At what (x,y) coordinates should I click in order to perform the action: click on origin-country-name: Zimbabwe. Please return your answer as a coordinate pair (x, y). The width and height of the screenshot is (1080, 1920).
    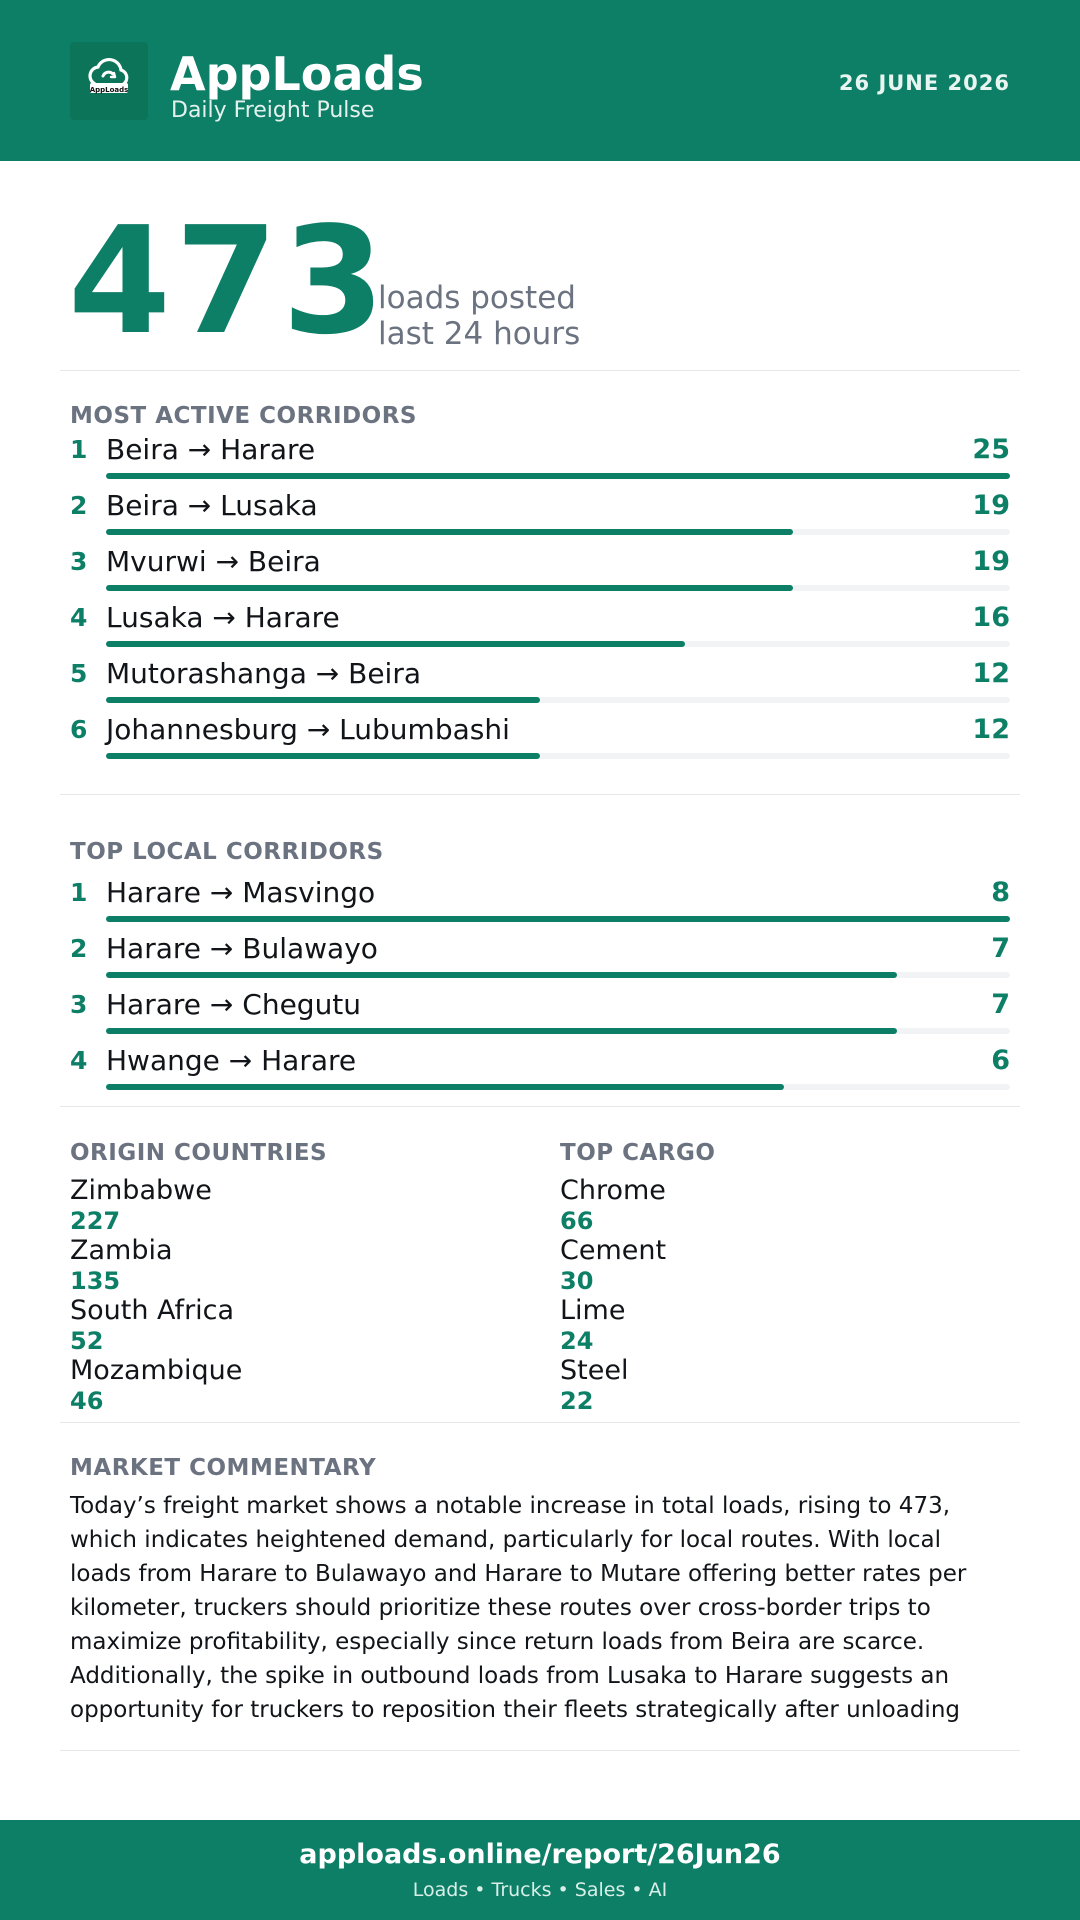
    Looking at the image, I should click on (141, 1190).